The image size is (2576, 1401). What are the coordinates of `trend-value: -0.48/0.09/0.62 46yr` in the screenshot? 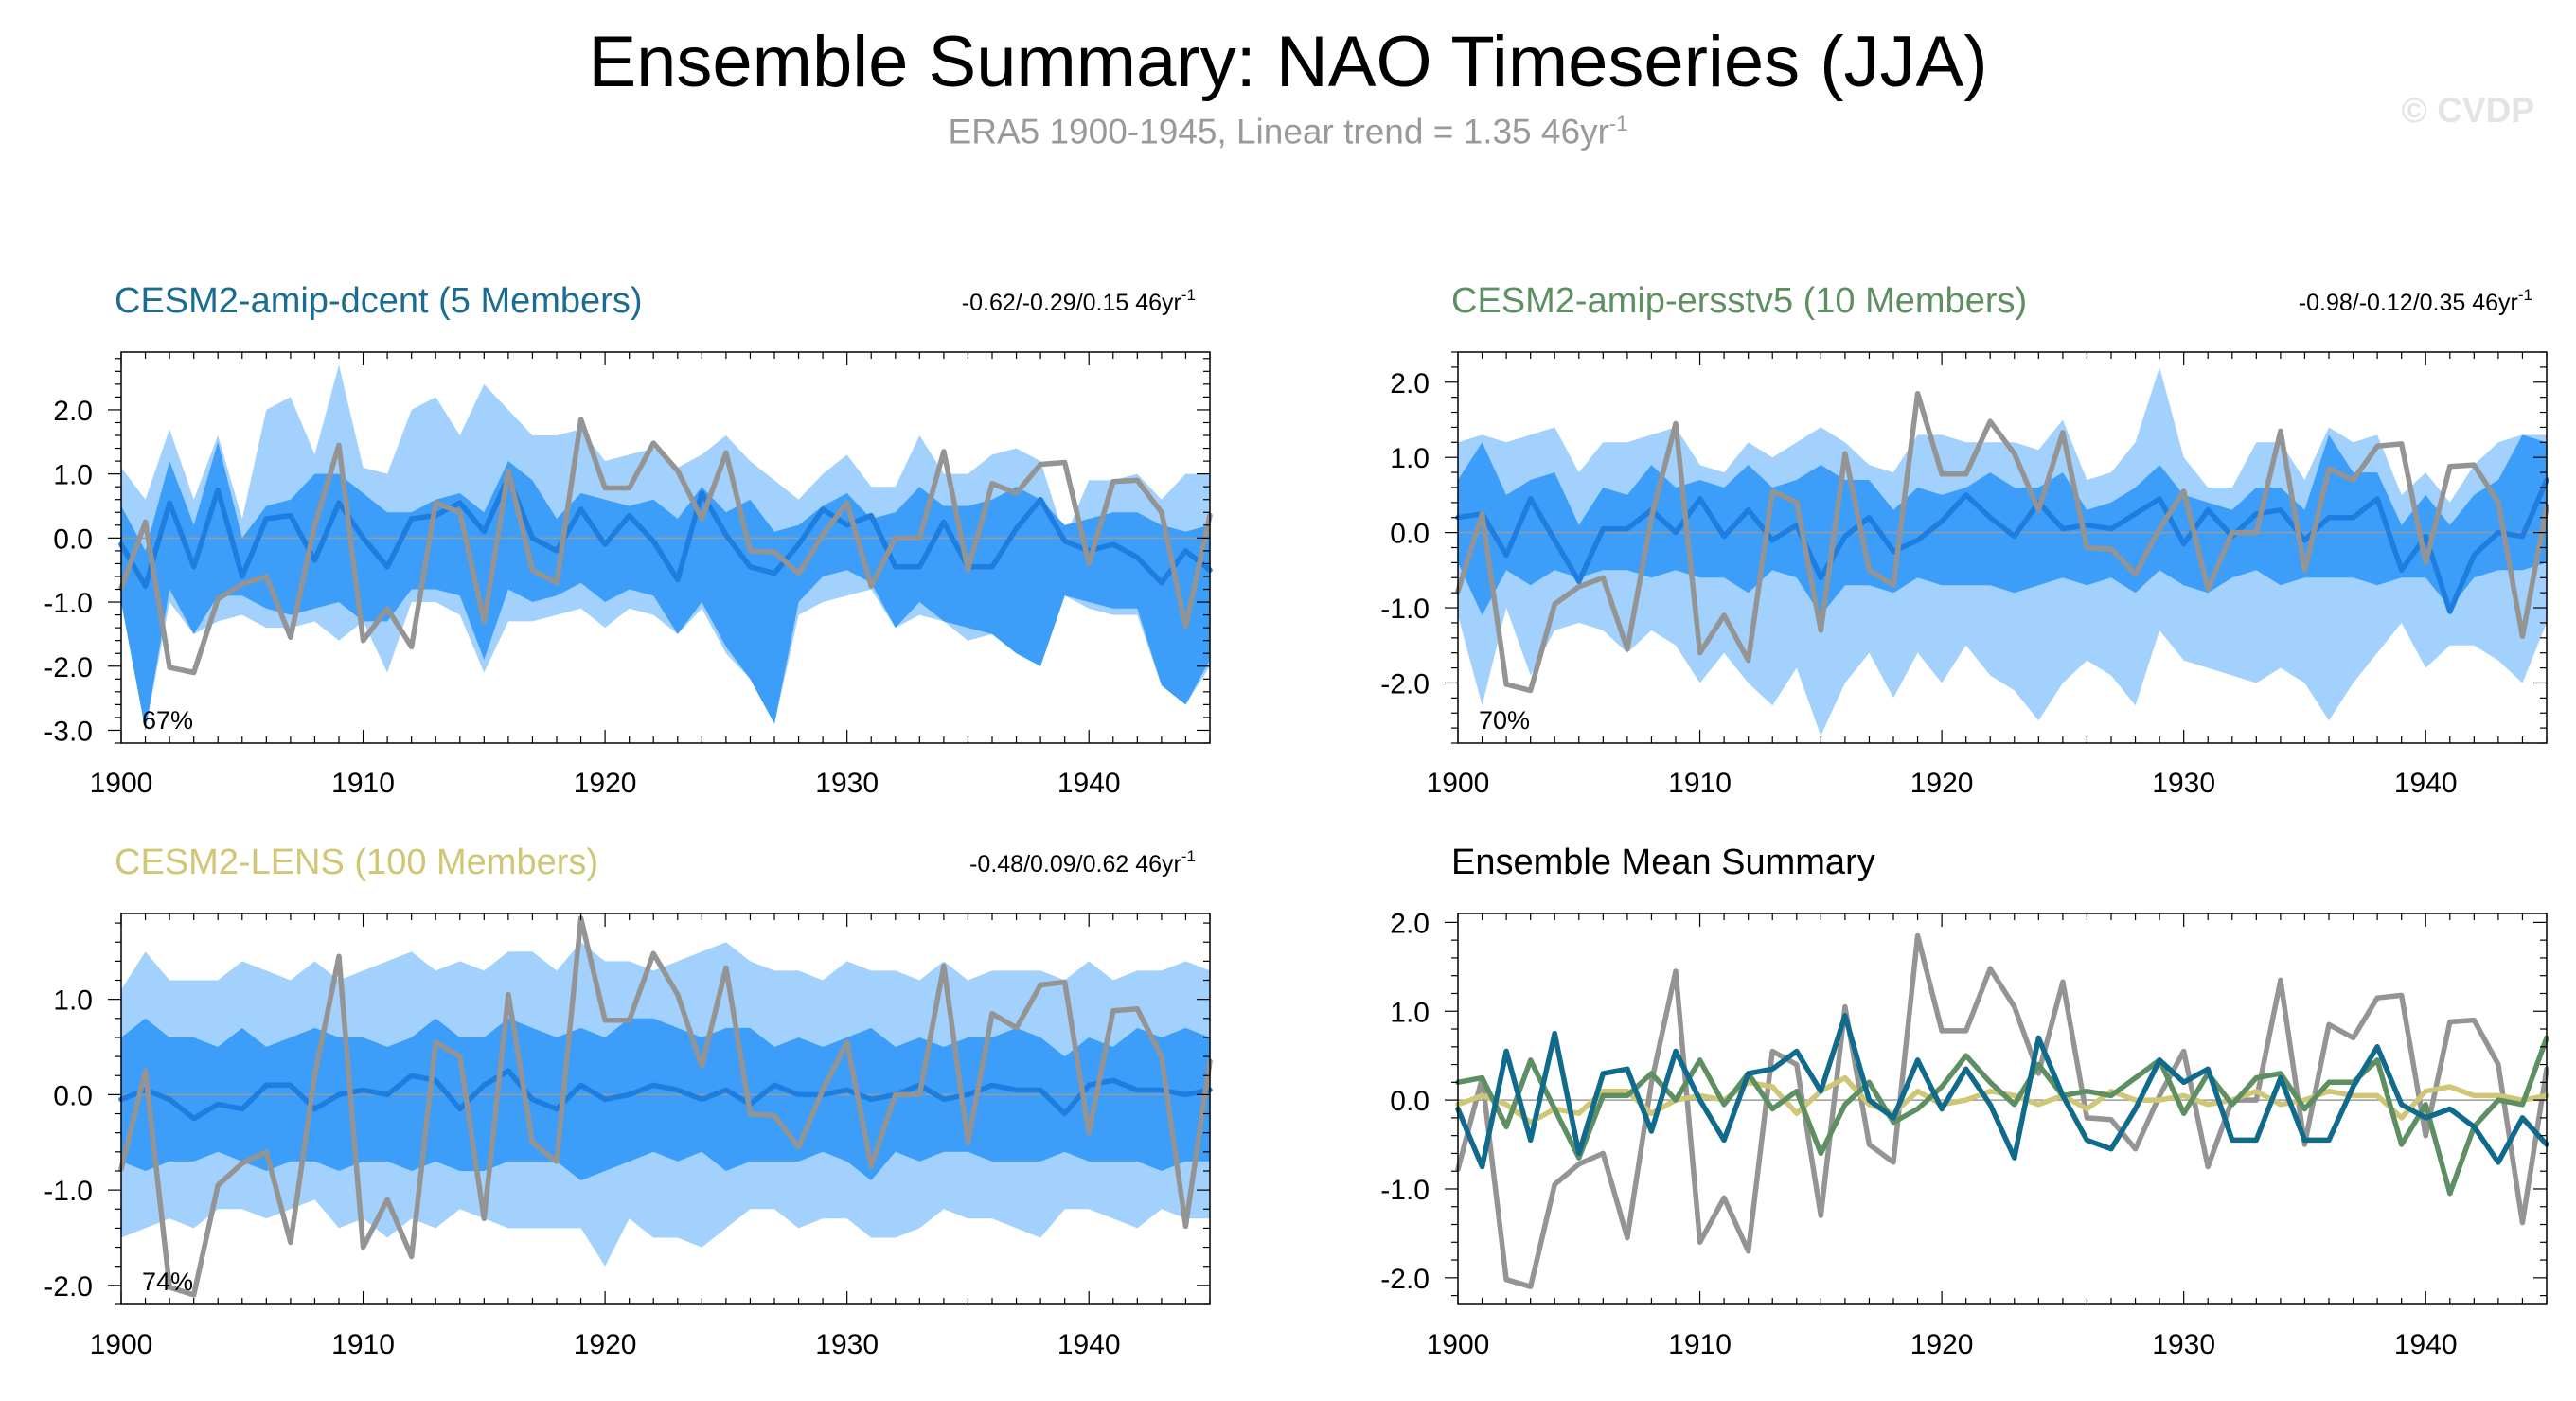 It's located at (1075, 864).